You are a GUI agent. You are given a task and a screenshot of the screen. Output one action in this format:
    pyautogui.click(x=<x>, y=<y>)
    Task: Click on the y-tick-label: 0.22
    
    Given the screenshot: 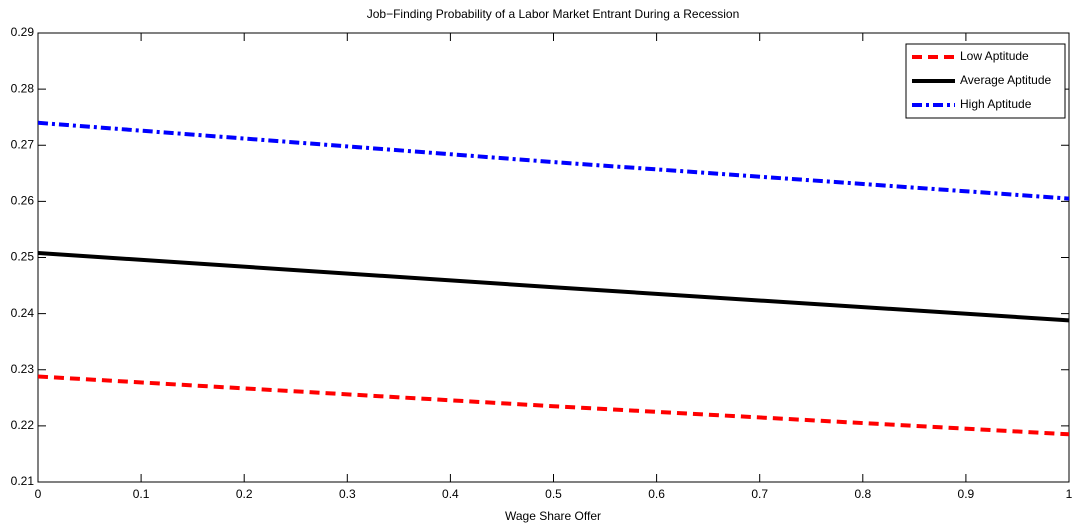 What is the action you would take?
    pyautogui.click(x=23, y=425)
    